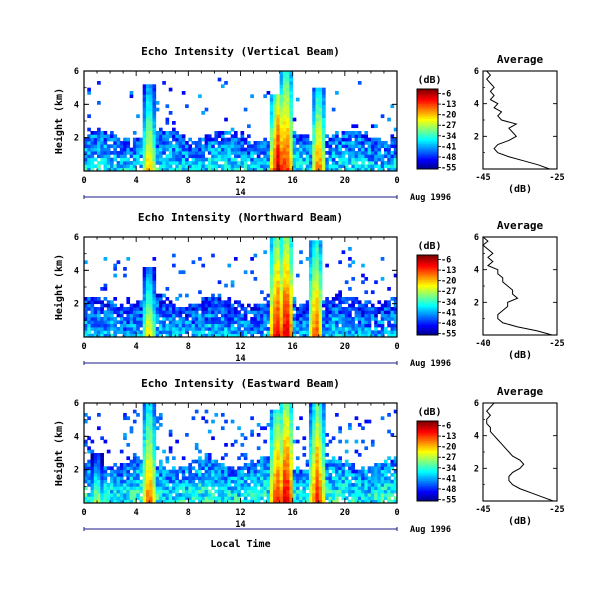  I want to click on average-title: Average, so click(520, 391).